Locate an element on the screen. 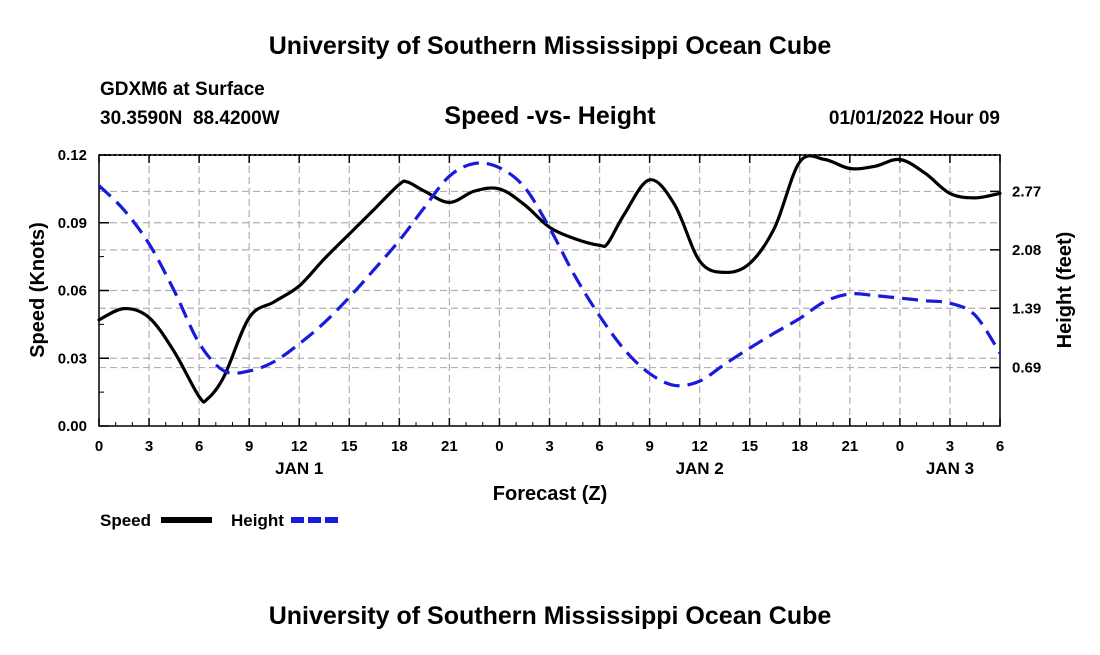 Image resolution: width=1100 pixels, height=655 pixels. legend-speed-label: Speed is located at coordinates (125, 520).